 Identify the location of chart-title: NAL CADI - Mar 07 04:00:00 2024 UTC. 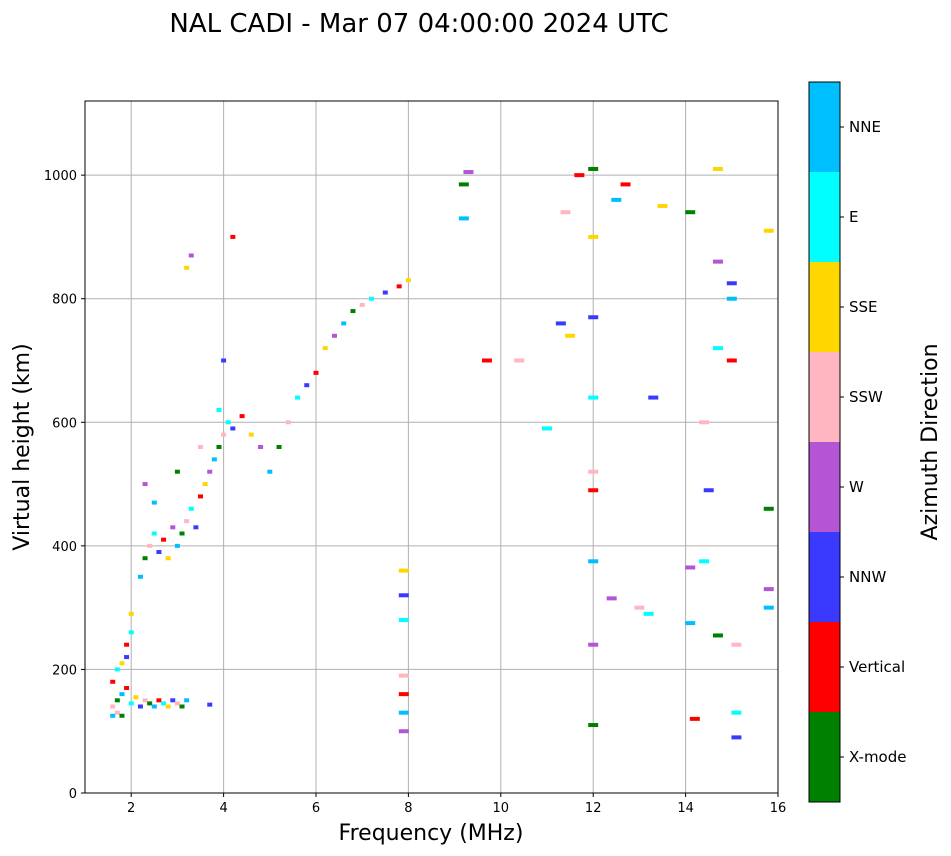
(418, 24).